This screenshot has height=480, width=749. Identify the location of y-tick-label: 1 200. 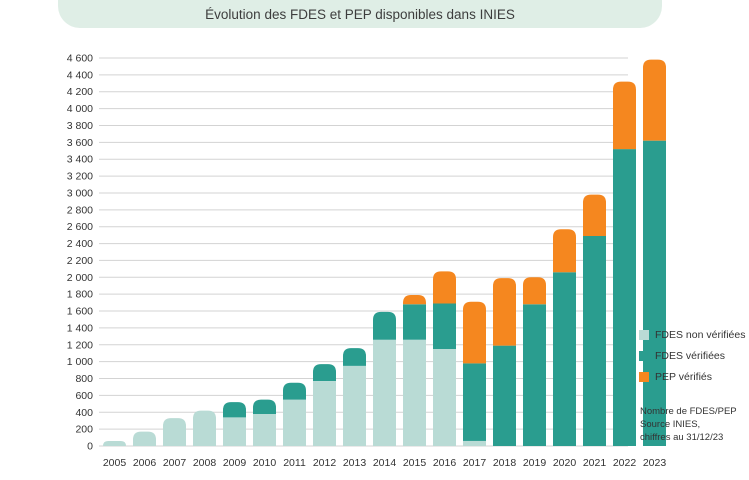
(80, 345).